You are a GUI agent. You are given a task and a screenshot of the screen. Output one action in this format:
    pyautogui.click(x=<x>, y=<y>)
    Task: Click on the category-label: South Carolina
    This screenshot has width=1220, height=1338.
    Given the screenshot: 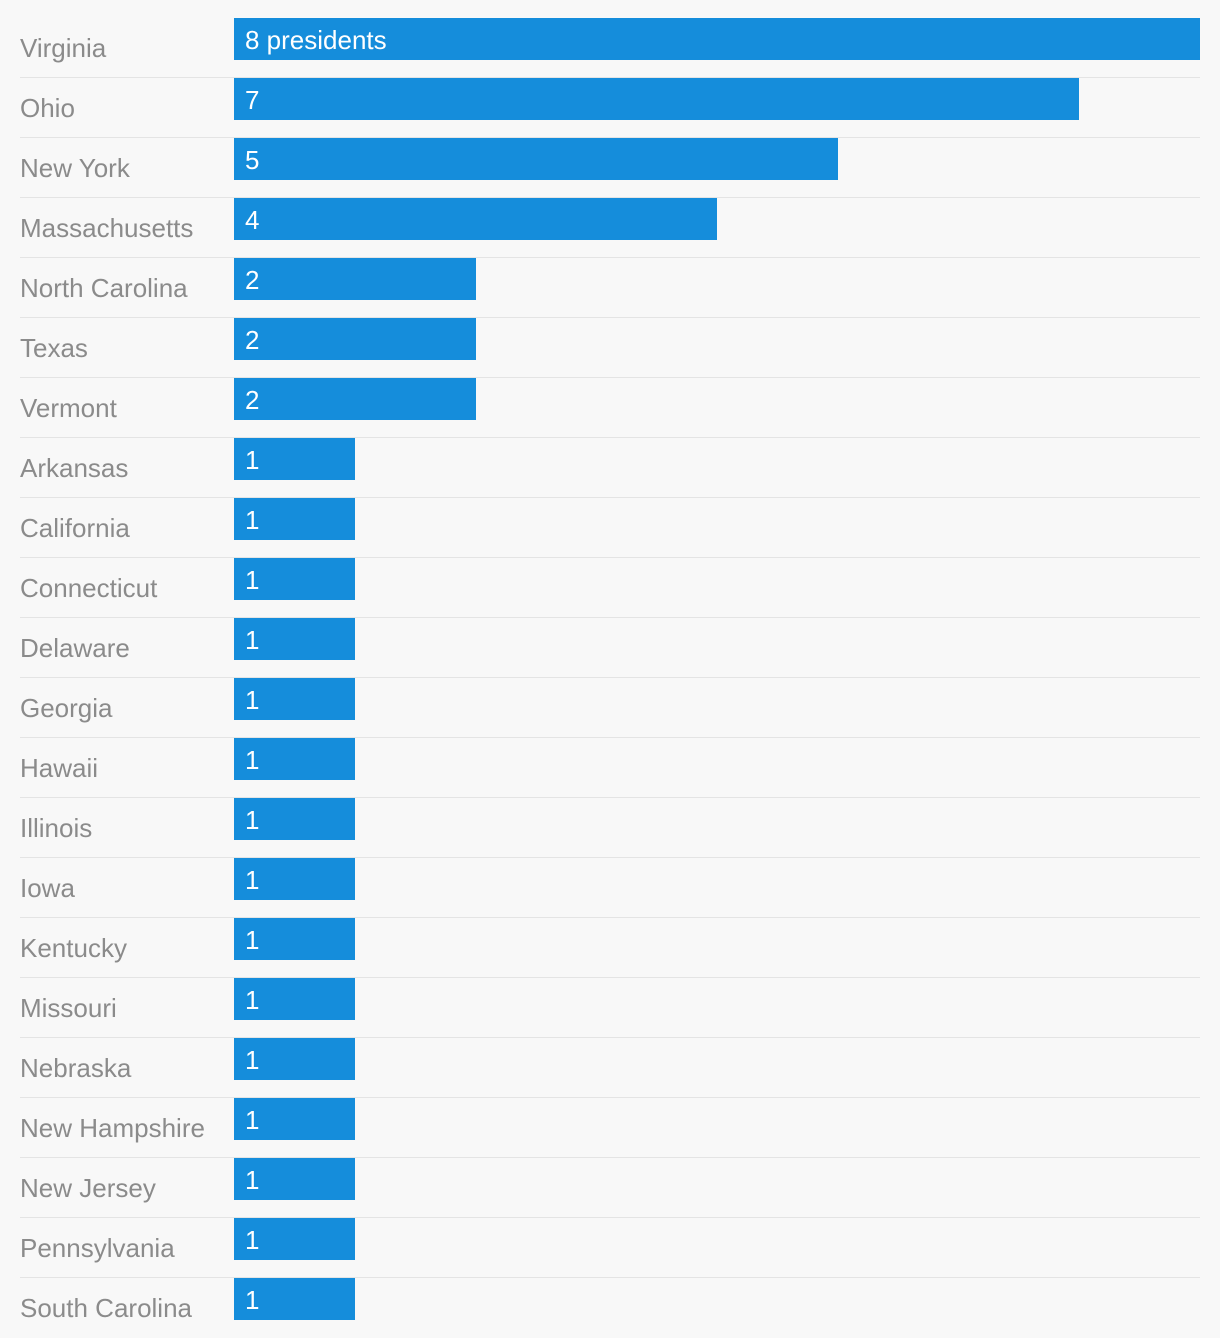 What is the action you would take?
    pyautogui.click(x=106, y=1308)
    